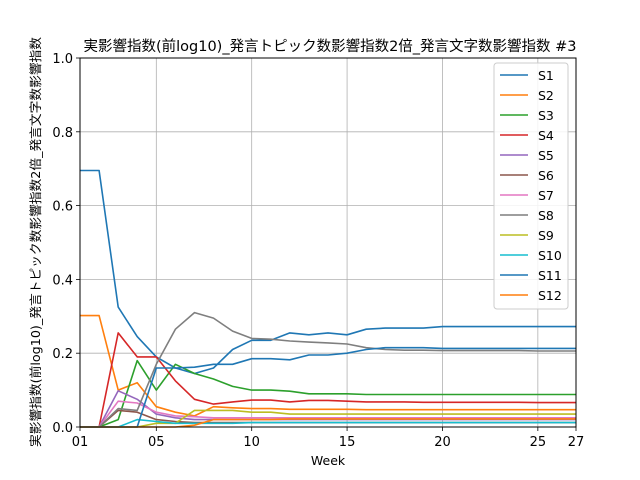 The width and height of the screenshot is (640, 480). Describe the element at coordinates (35, 241) in the screenshot. I see `y-axis-label: 実影響指数(前log10)_発言トピック数影響指数2倍_発言文字数影響指数` at that location.